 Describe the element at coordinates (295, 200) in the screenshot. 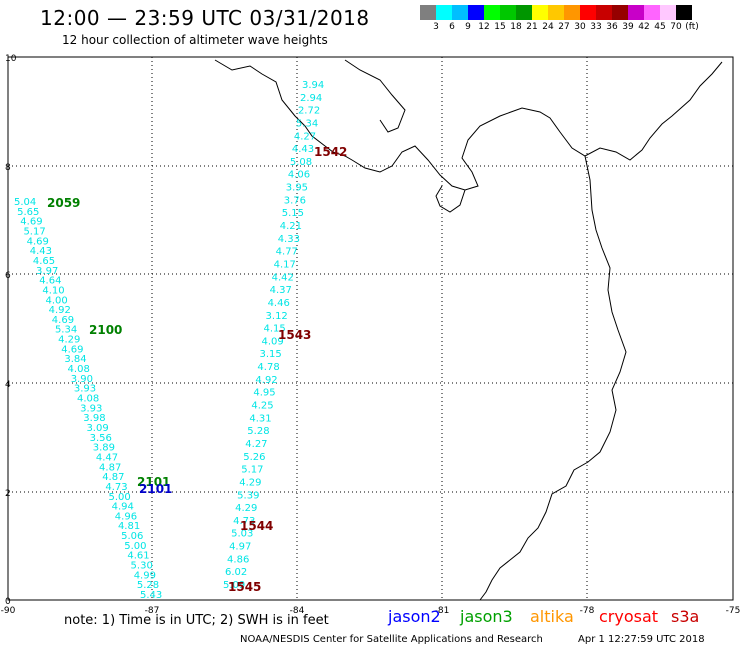

I see `wave-height-label: 3.76` at that location.